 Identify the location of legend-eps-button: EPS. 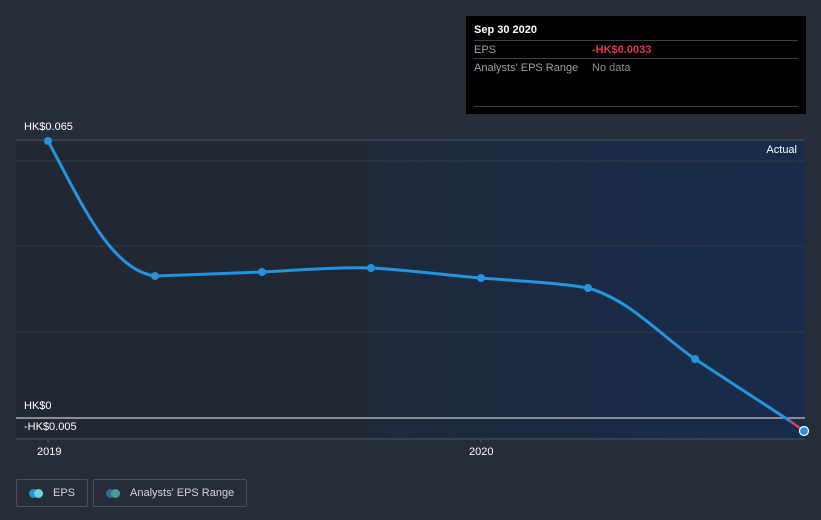
(52, 493).